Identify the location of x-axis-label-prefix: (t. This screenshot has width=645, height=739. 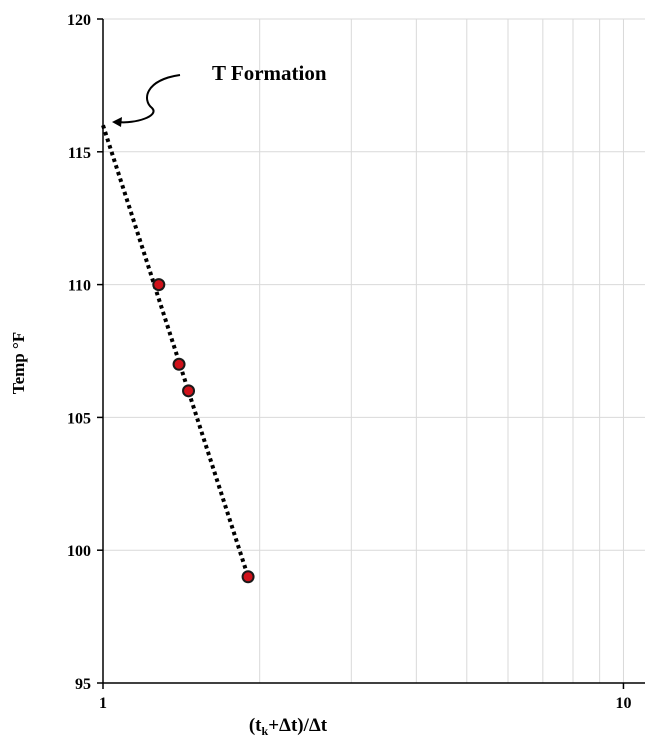
(255, 725).